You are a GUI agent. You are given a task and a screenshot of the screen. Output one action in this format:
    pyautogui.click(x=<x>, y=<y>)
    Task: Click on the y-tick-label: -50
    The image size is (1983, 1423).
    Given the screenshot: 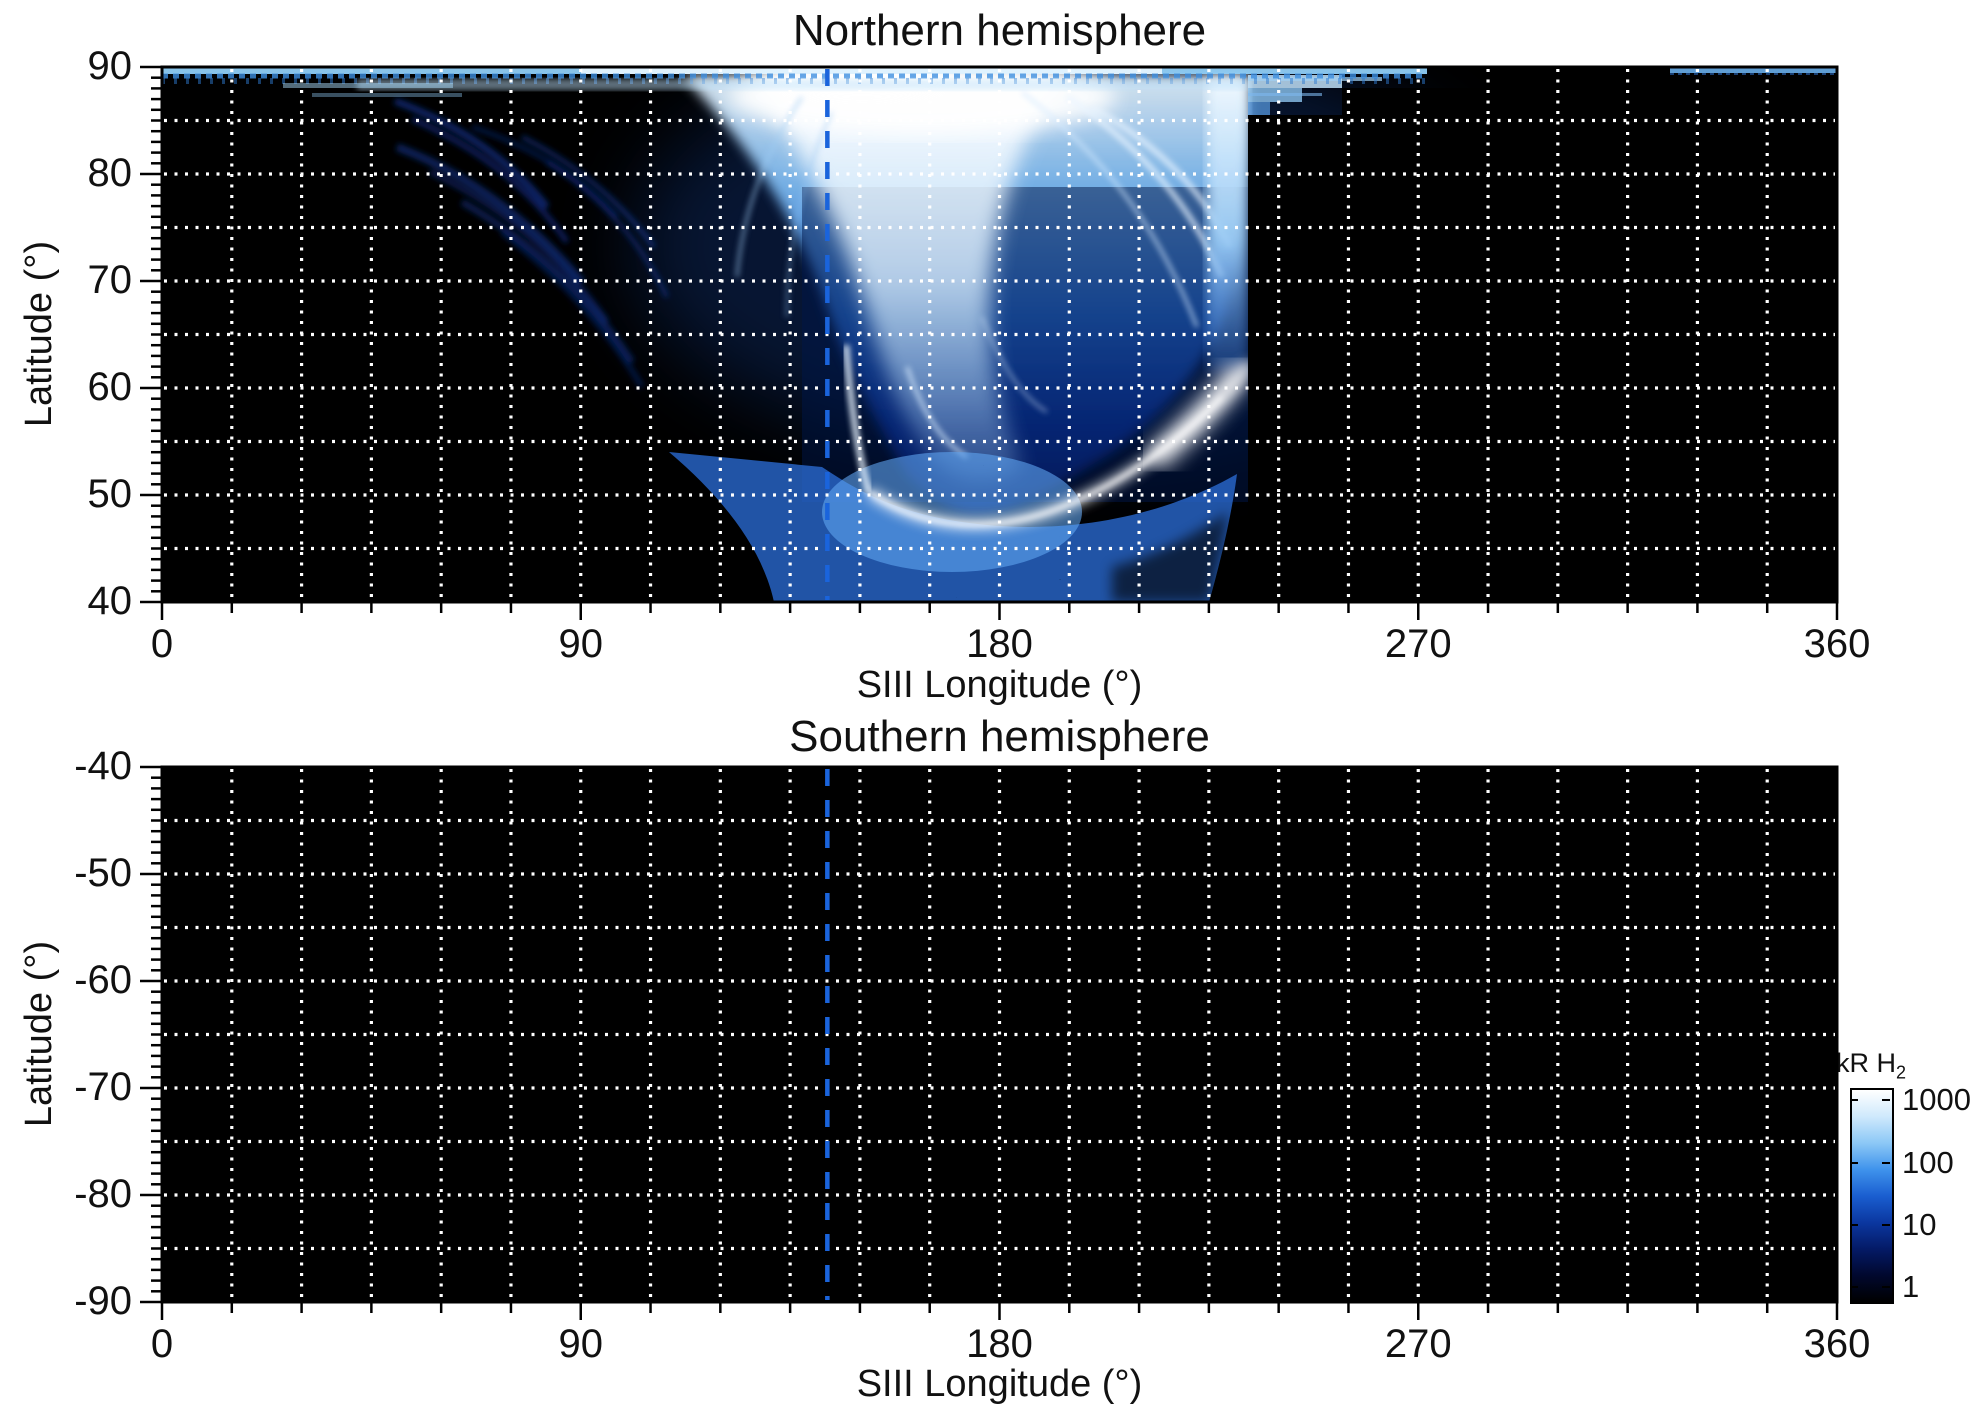 What is the action you would take?
    pyautogui.click(x=103, y=873)
    